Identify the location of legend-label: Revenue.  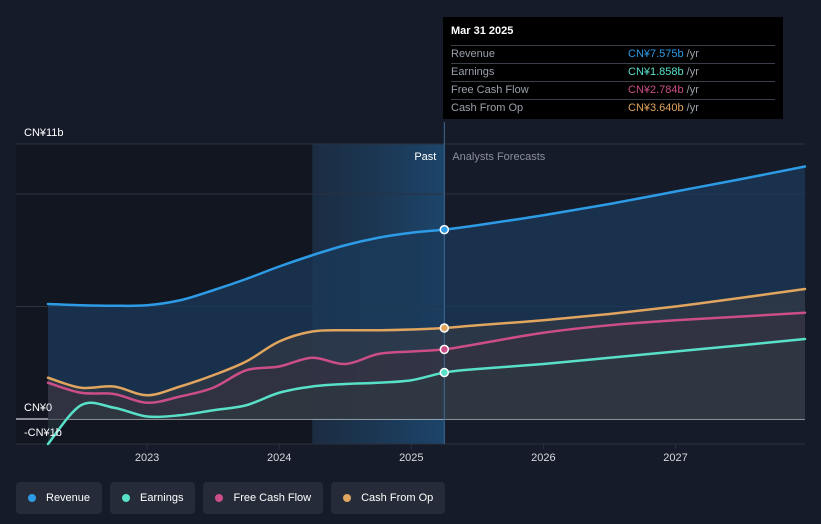
(68, 498).